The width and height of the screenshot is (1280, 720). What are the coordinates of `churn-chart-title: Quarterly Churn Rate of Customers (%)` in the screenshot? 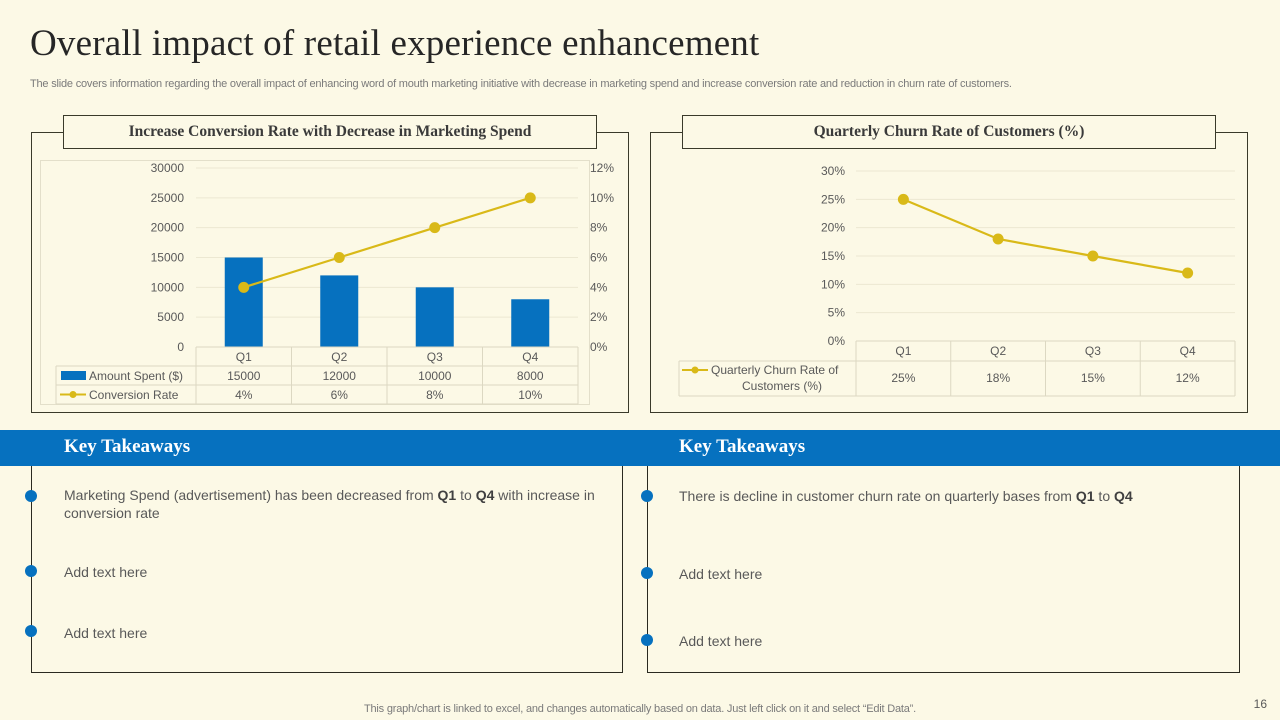 It's located at (949, 132).